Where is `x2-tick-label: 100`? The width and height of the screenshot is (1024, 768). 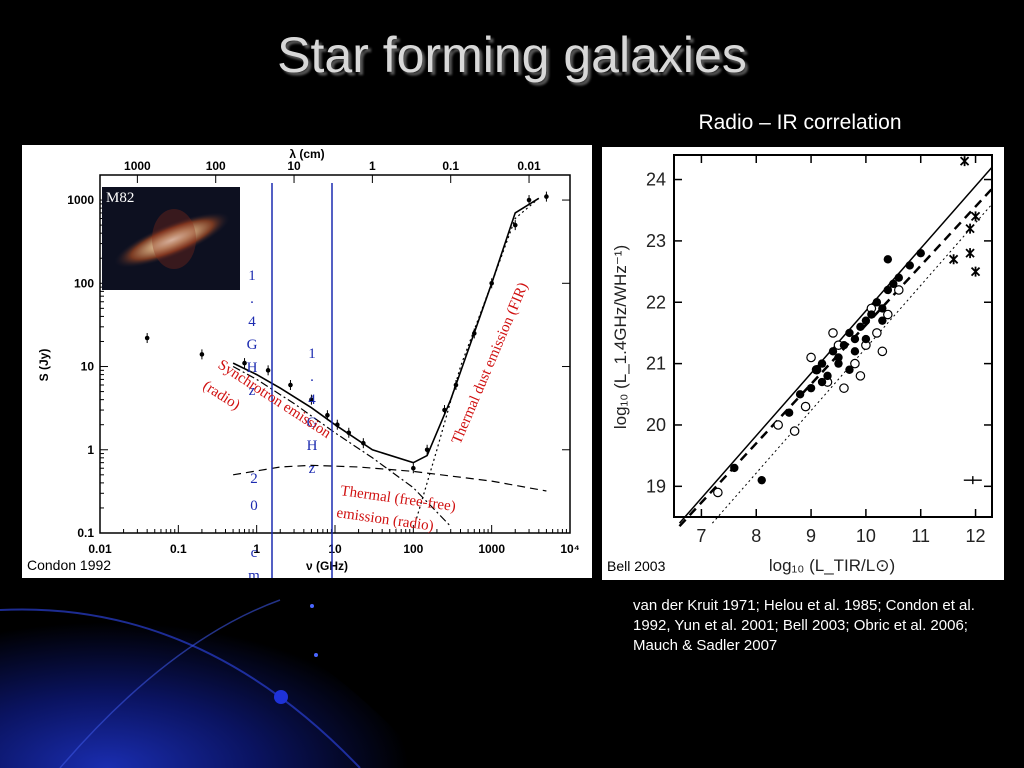 x2-tick-label: 100 is located at coordinates (216, 166).